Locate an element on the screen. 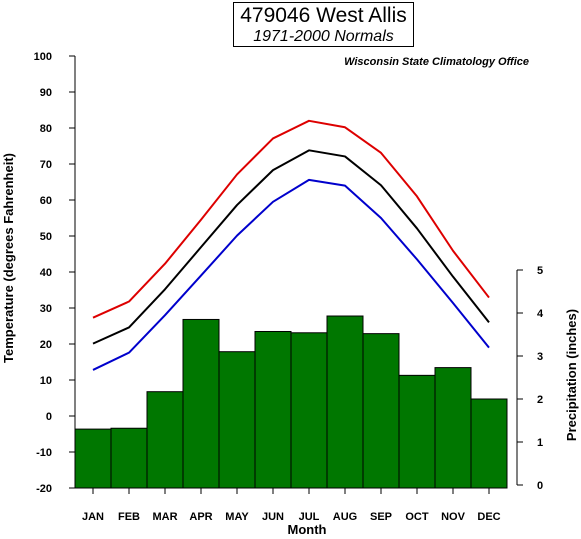 The width and height of the screenshot is (581, 539). month-label-sep: SEP is located at coordinates (381, 517).